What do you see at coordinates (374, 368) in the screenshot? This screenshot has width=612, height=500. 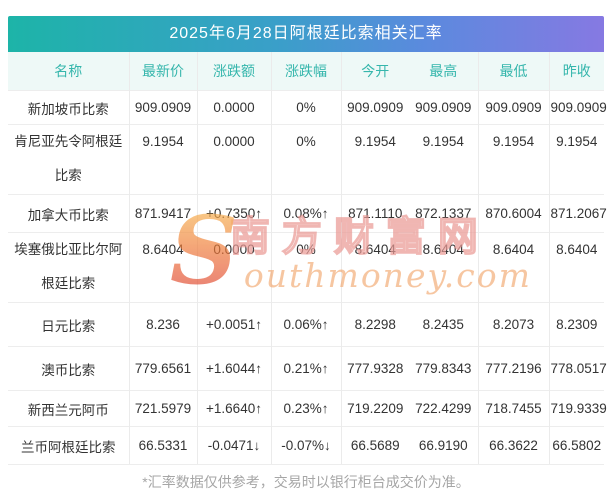 I see `cell-open: 777.9328` at bounding box center [374, 368].